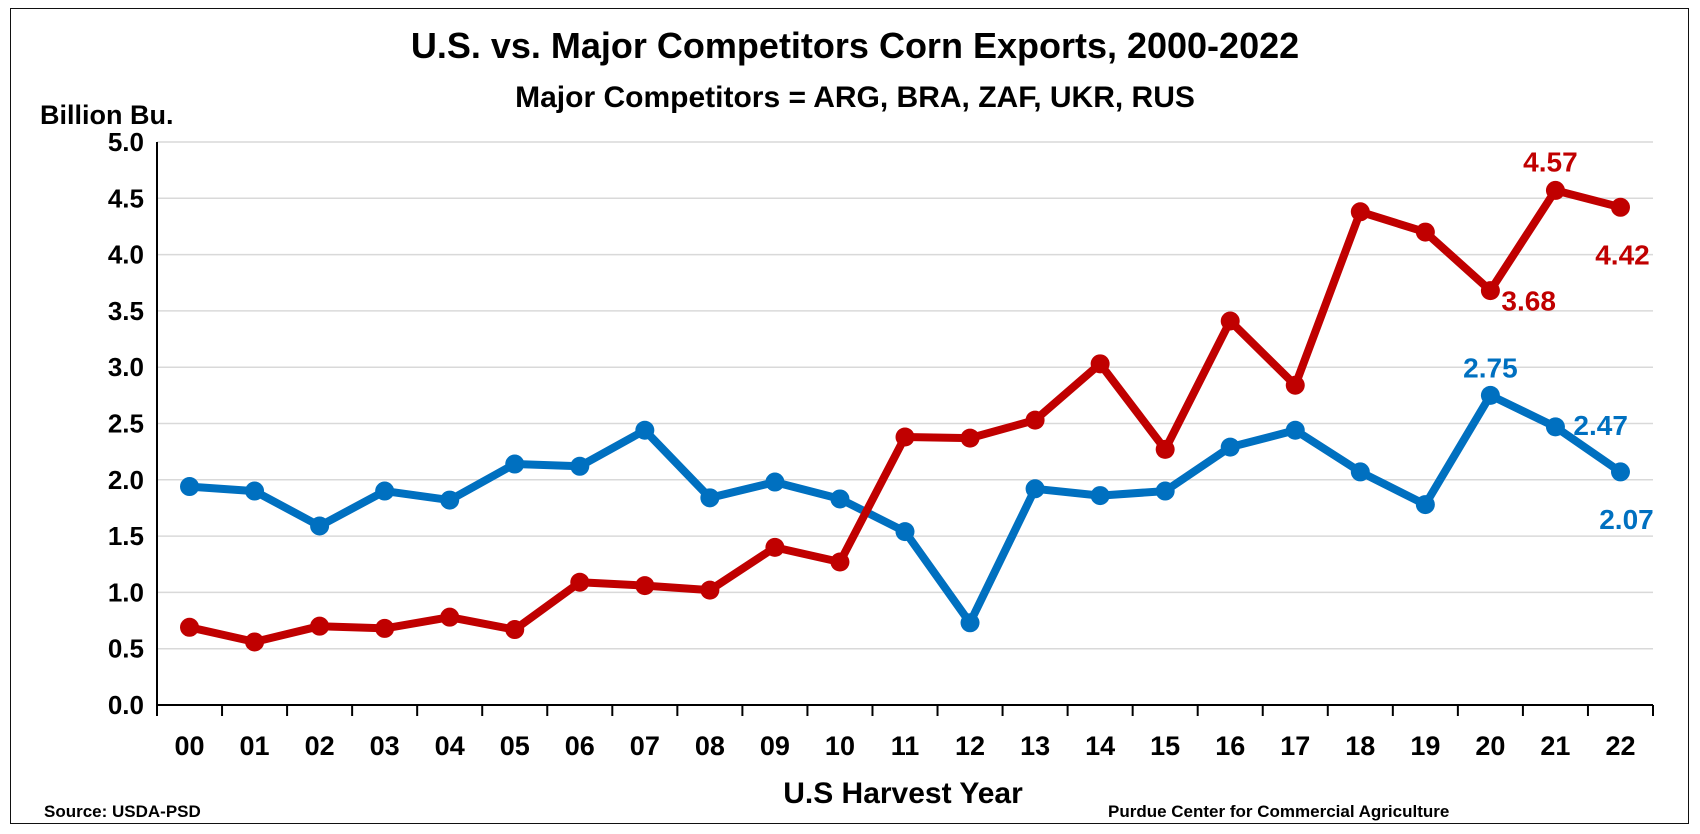 The height and width of the screenshot is (834, 1700). I want to click on x-axis-label: U.S Harvest Year, so click(903, 793).